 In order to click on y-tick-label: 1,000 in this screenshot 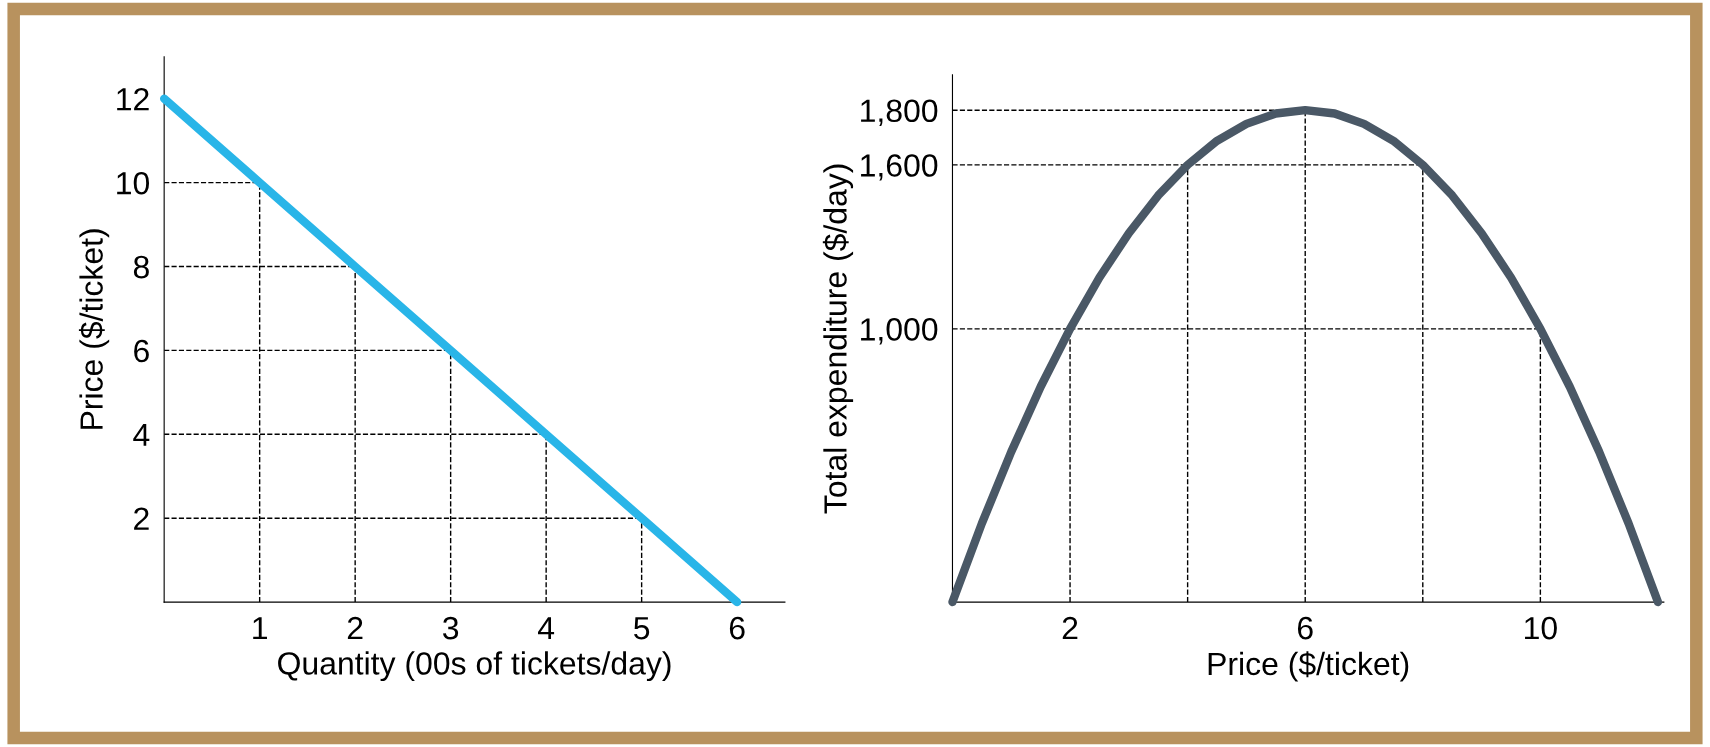, I will do `click(899, 331)`.